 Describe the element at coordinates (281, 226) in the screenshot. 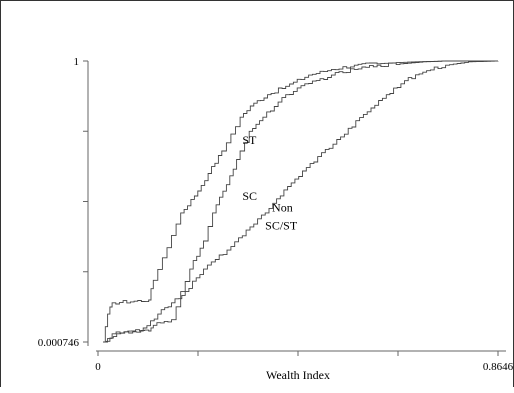

I see `curve-label-sc-st: SC/ST` at that location.